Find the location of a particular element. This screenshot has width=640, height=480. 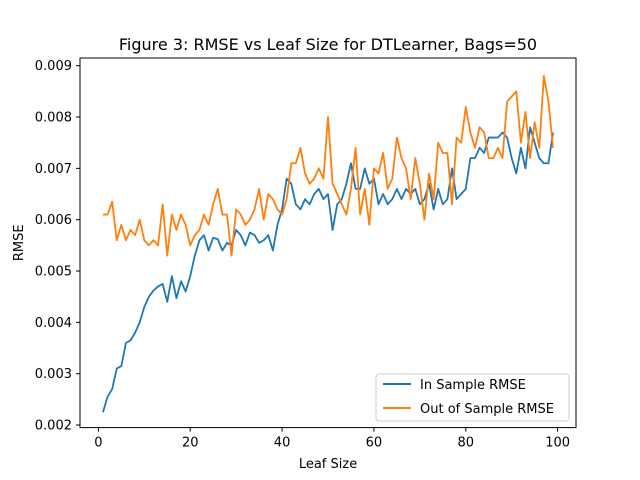

y-axis: 0.002 0.003 0.004 0.005 0.006 0.007 0.008 0.009 is located at coordinates (57, 246).